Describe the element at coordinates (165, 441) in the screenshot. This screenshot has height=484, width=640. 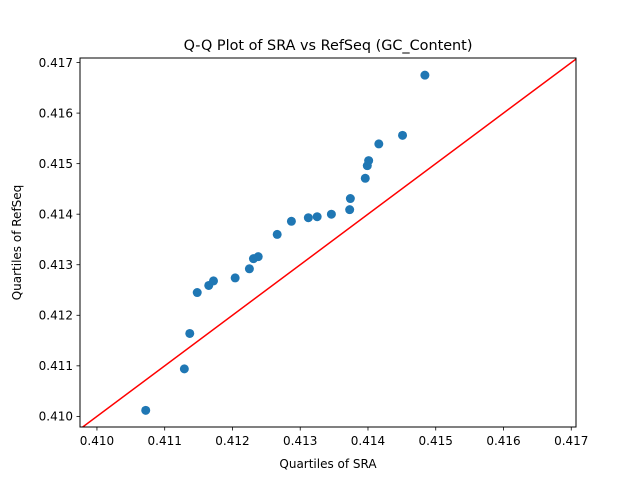
I see `x-tick-label: 0.411` at that location.